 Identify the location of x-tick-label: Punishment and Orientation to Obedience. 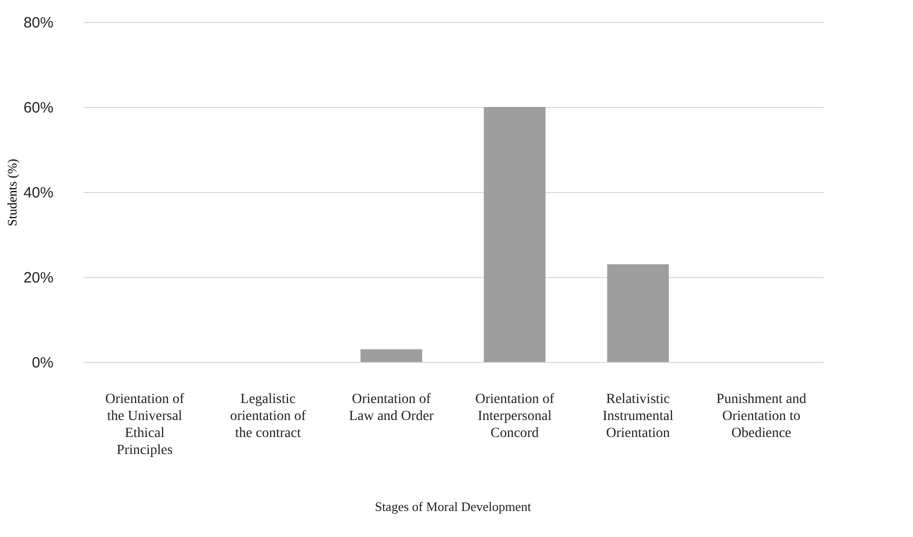
(761, 416).